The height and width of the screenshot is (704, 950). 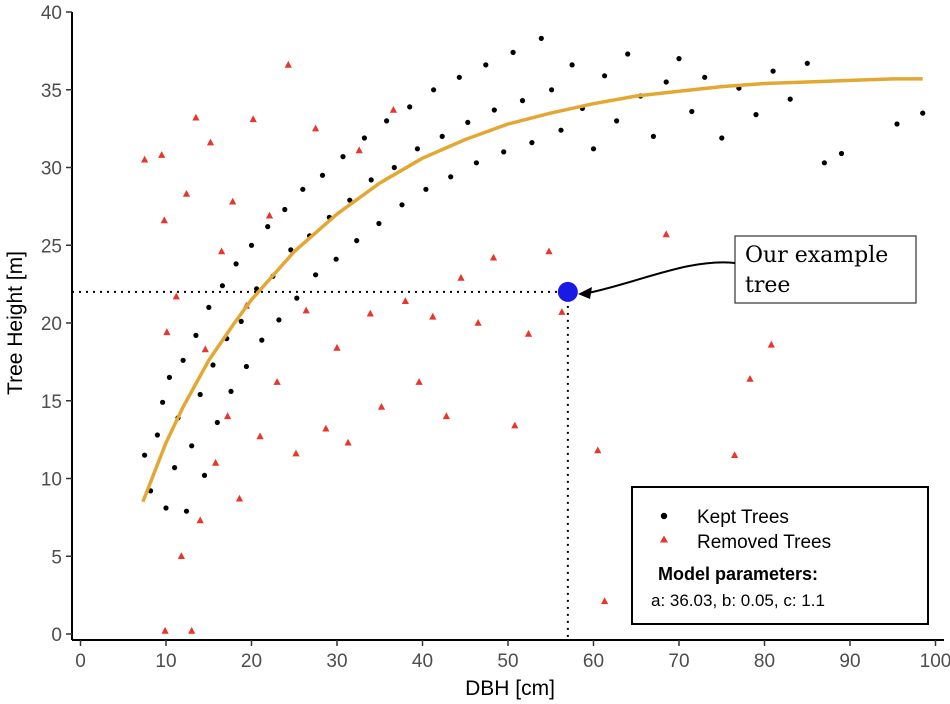 I want to click on x-tick-label: 0, so click(x=80, y=661).